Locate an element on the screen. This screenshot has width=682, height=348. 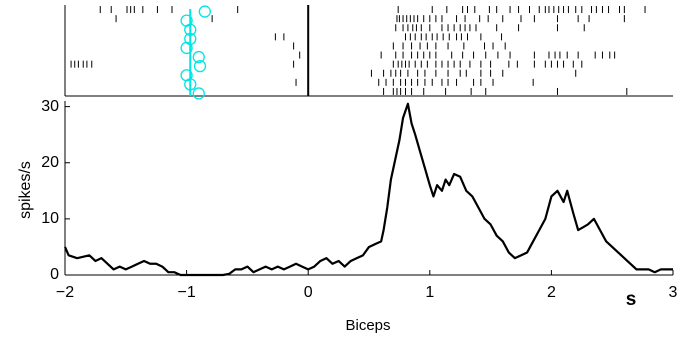
x-tick-label: 3 is located at coordinates (673, 292).